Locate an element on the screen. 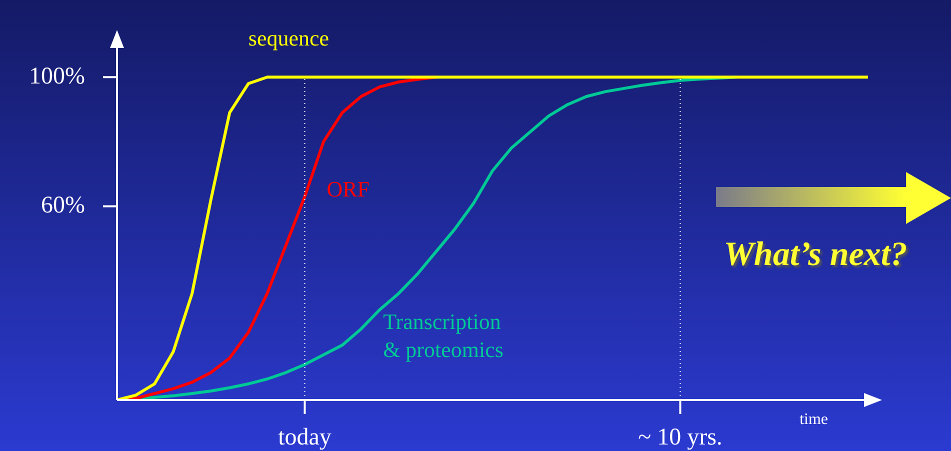 The width and height of the screenshot is (951, 451). series-label: sequence is located at coordinates (289, 38).